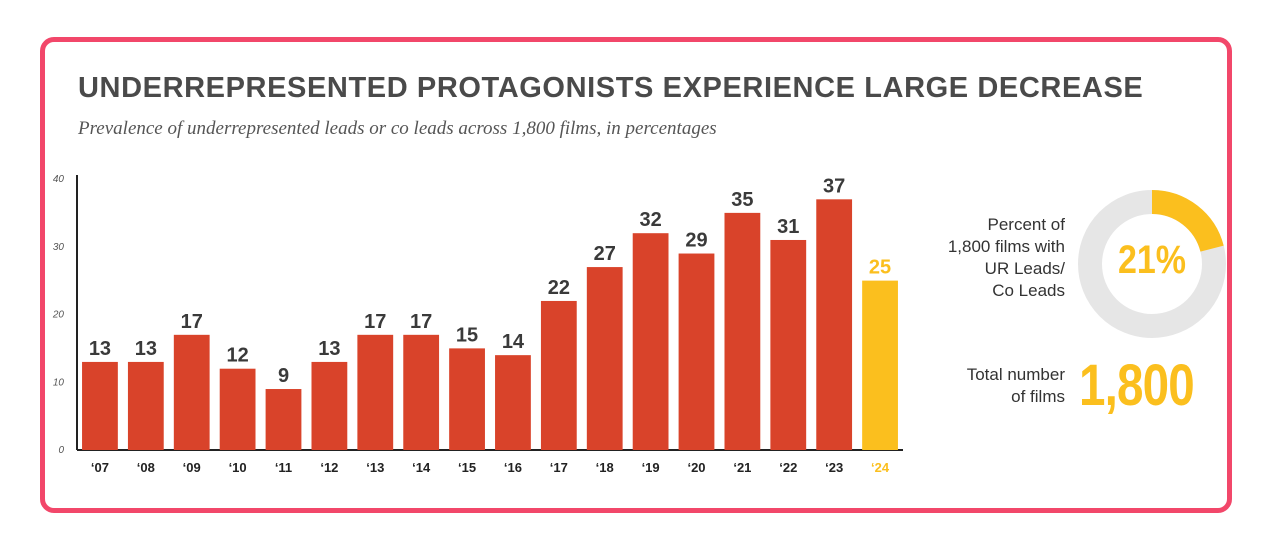  Describe the element at coordinates (696, 467) in the screenshot. I see `x-tick-label: ‘20` at that location.